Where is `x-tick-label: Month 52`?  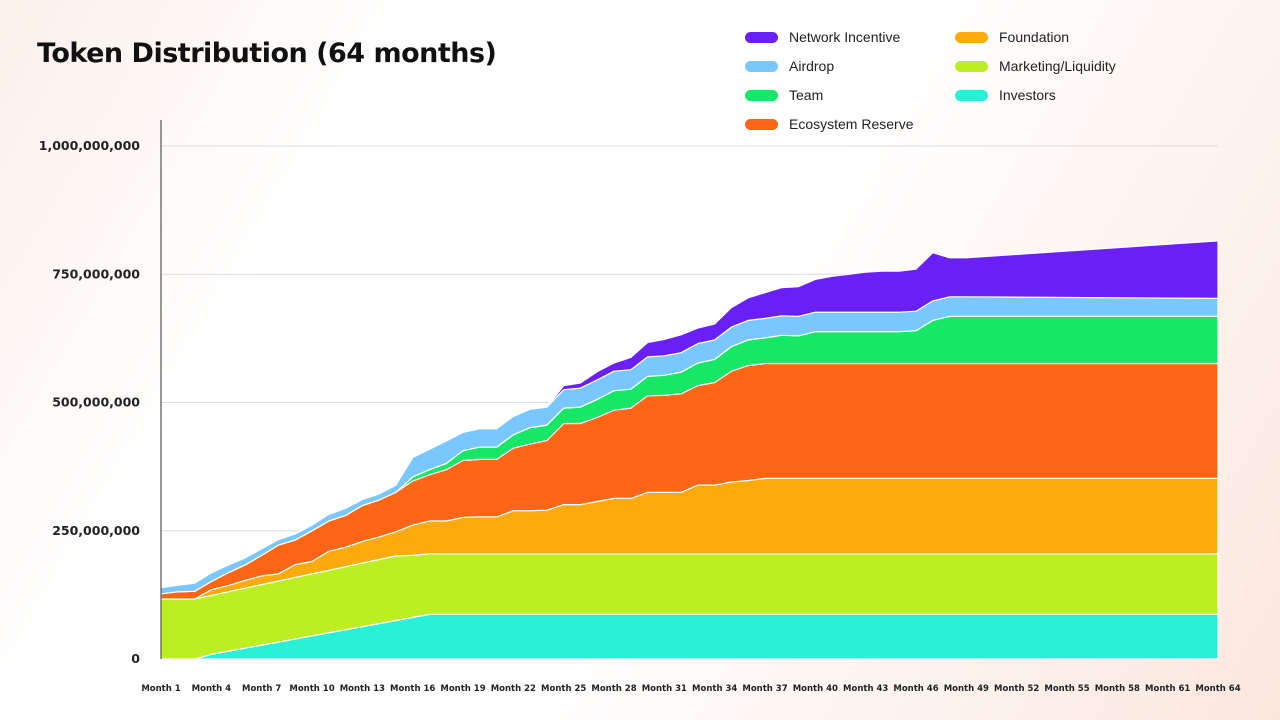
x-tick-label: Month 52 is located at coordinates (1016, 689).